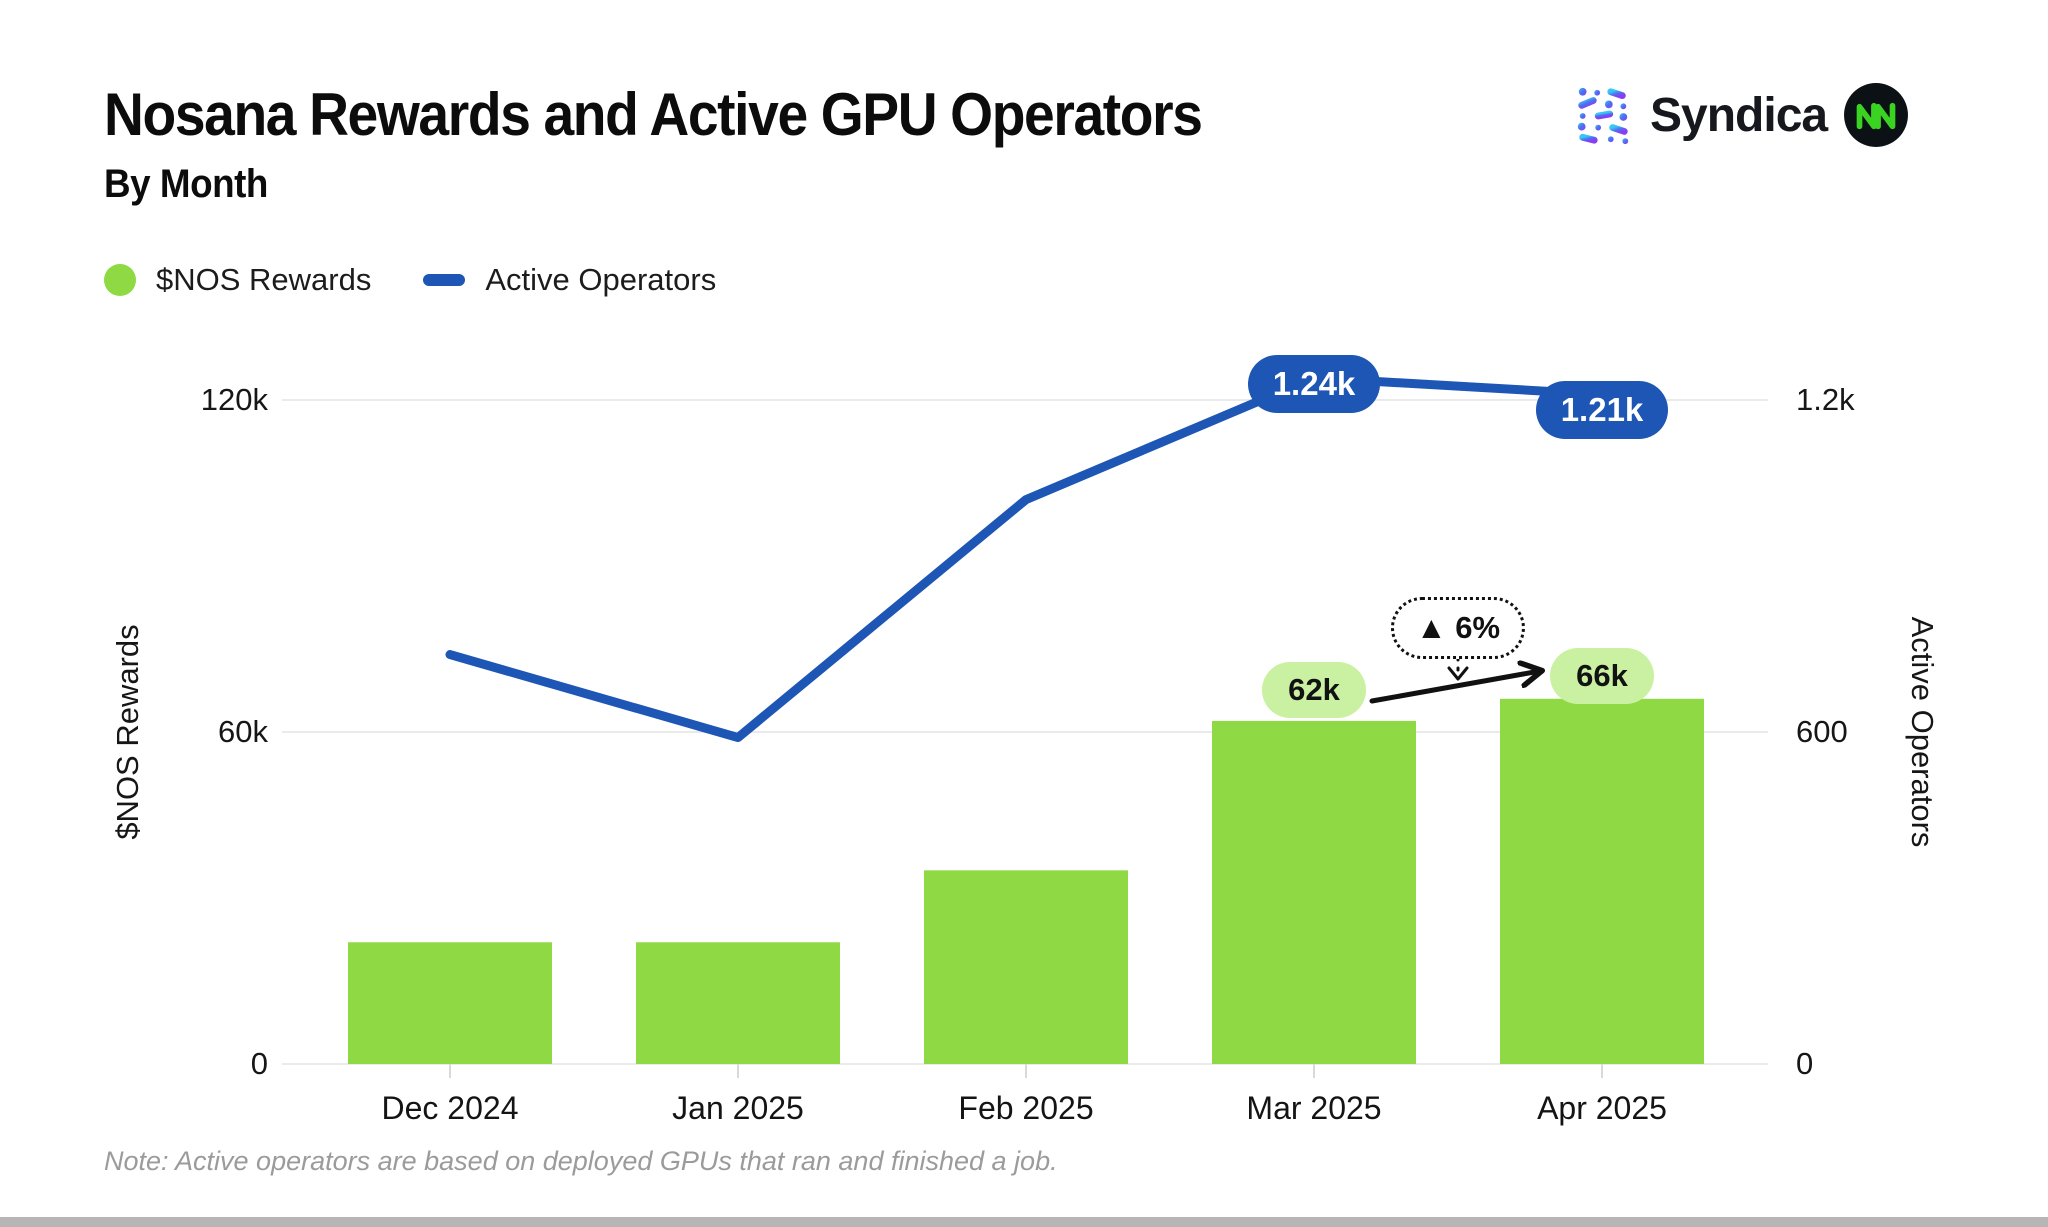  What do you see at coordinates (1314, 383) in the screenshot?
I see `line-value-pill: 1.24k` at bounding box center [1314, 383].